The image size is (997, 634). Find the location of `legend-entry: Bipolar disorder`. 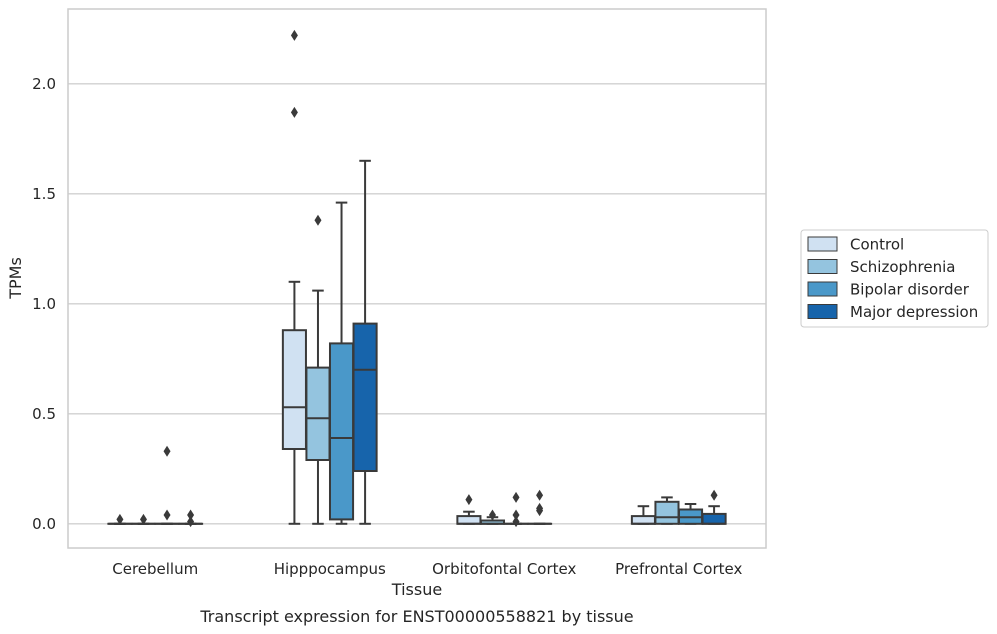

legend-entry: Bipolar disorder is located at coordinates (888, 290).